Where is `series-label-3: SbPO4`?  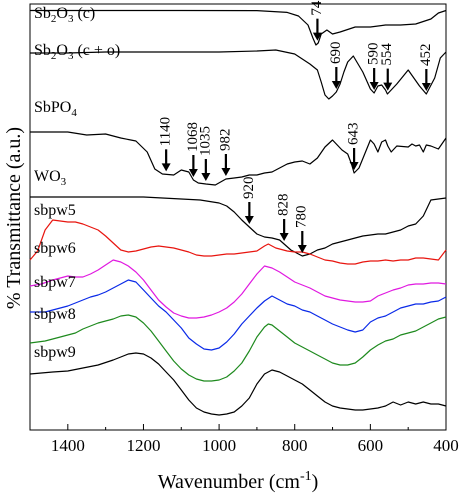
series-label-3: SbPO4 is located at coordinates (55, 109).